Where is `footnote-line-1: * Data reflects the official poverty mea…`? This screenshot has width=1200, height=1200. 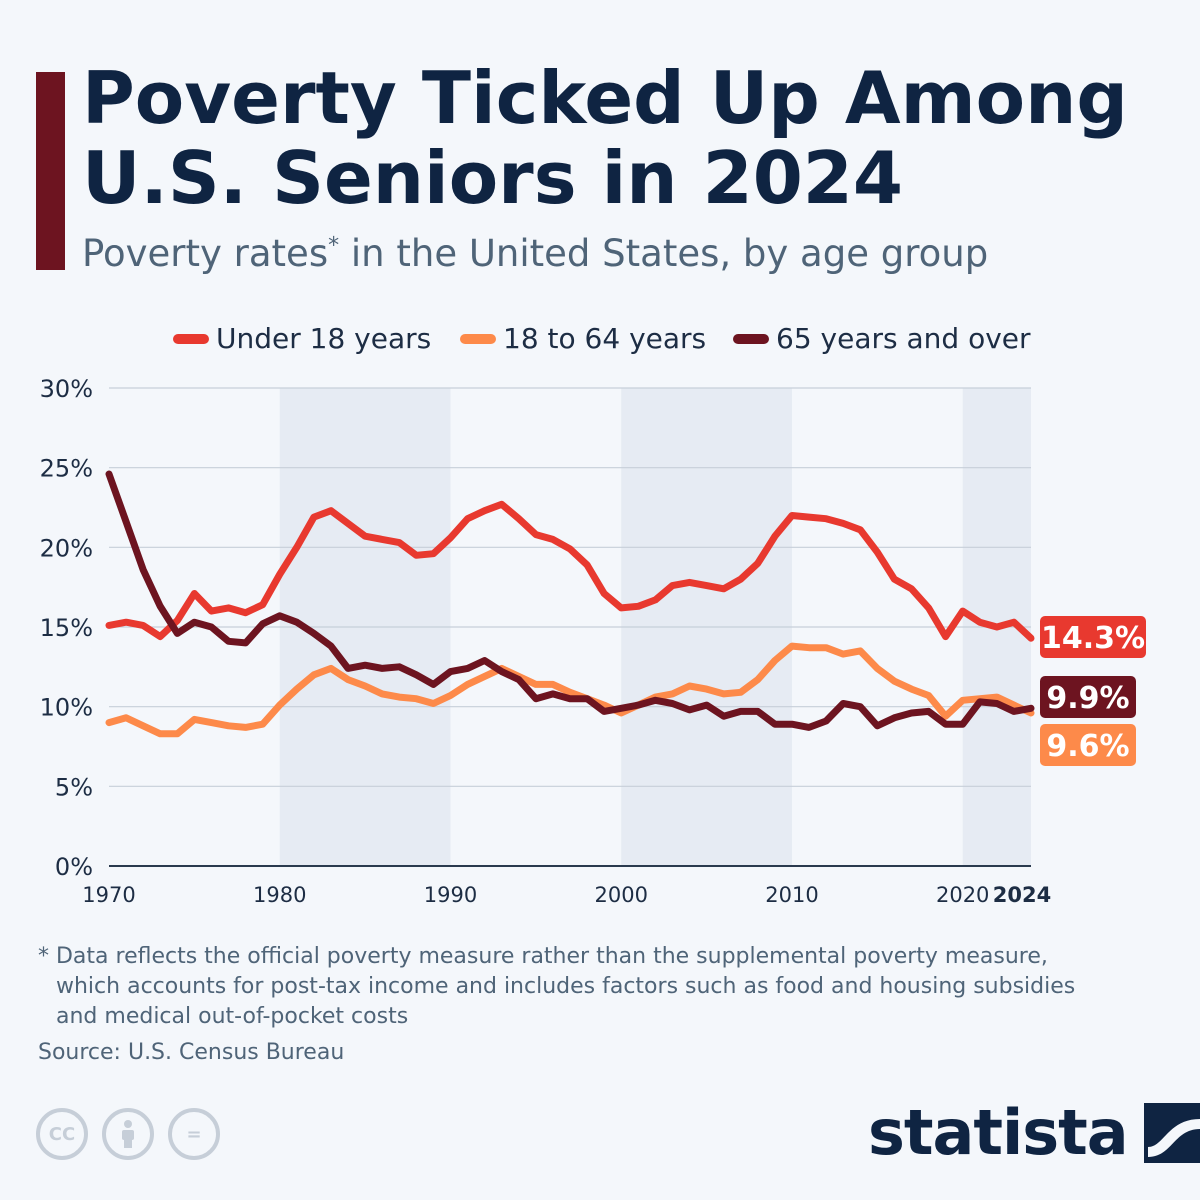 footnote-line-1: * Data reflects the official poverty mea… is located at coordinates (543, 956).